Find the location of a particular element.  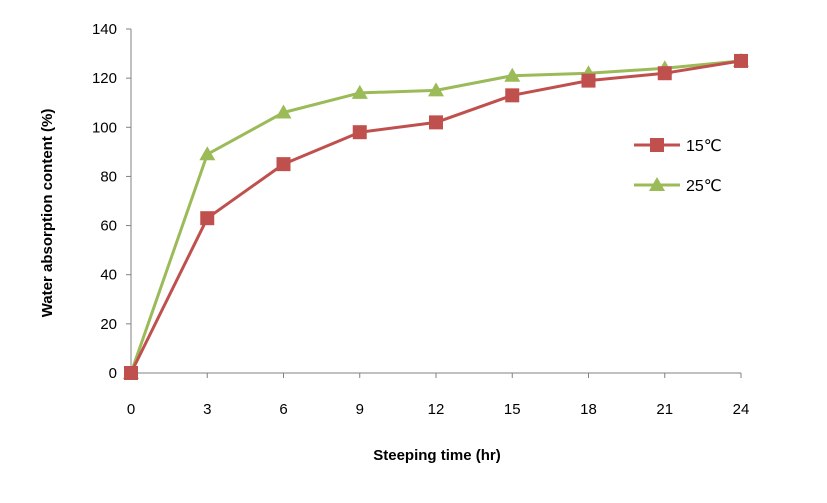

x-tick-label: 15 is located at coordinates (512, 409).